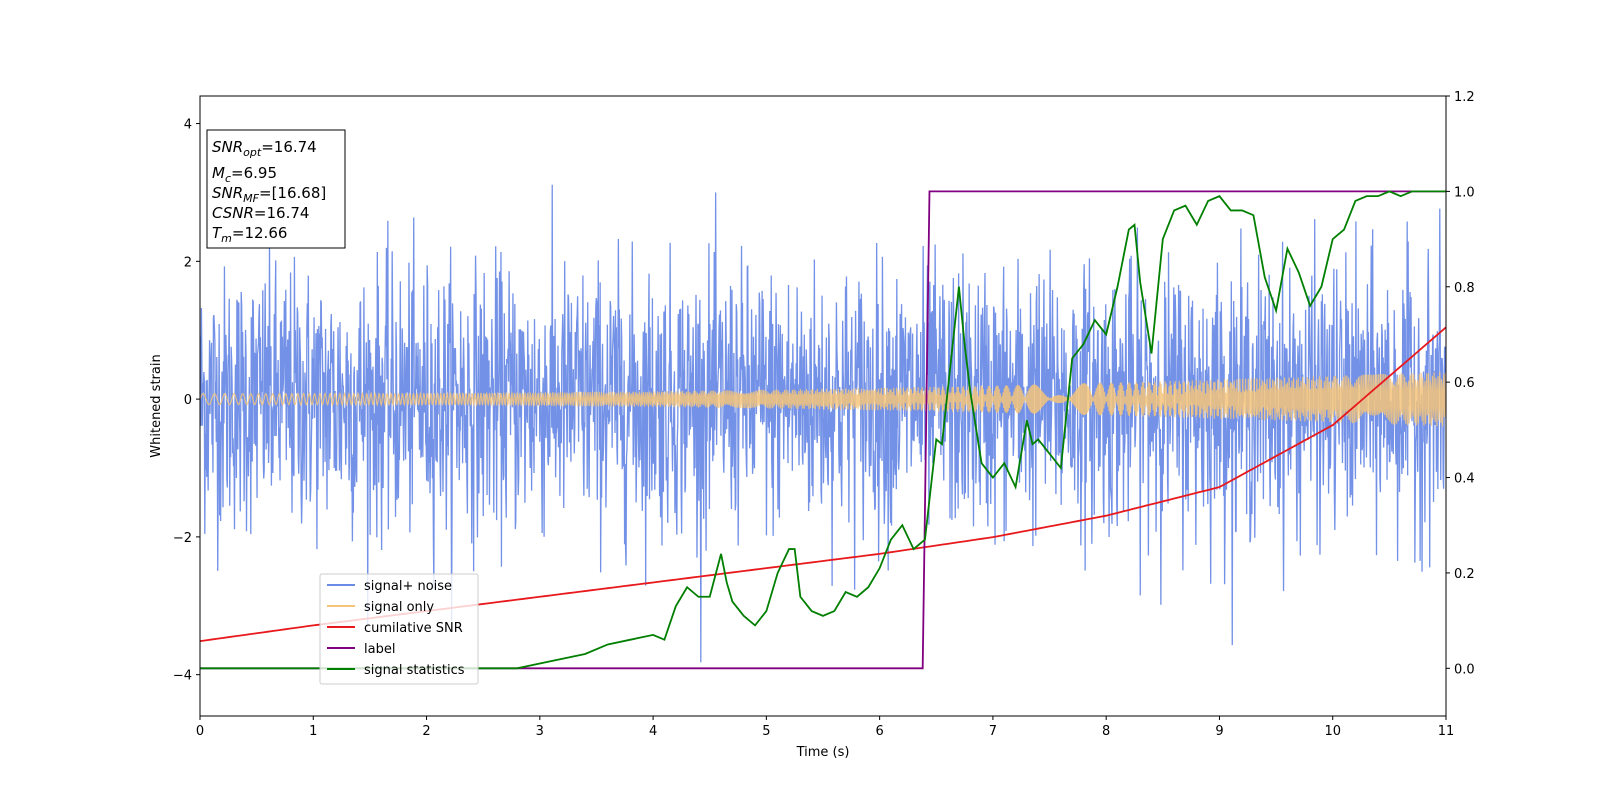 This screenshot has height=800, width=1600. What do you see at coordinates (413, 628) in the screenshot?
I see `legend-label-cumulative-snr: cumilative SNR` at bounding box center [413, 628].